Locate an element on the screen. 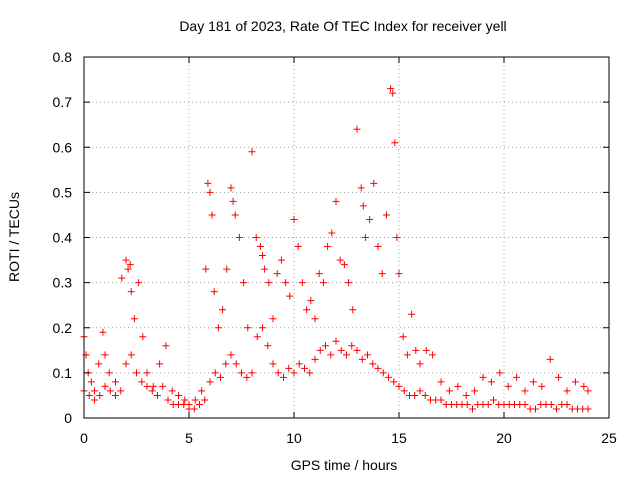 This screenshot has height=480, width=640. y-tick-label: 0.5 is located at coordinates (63, 192).